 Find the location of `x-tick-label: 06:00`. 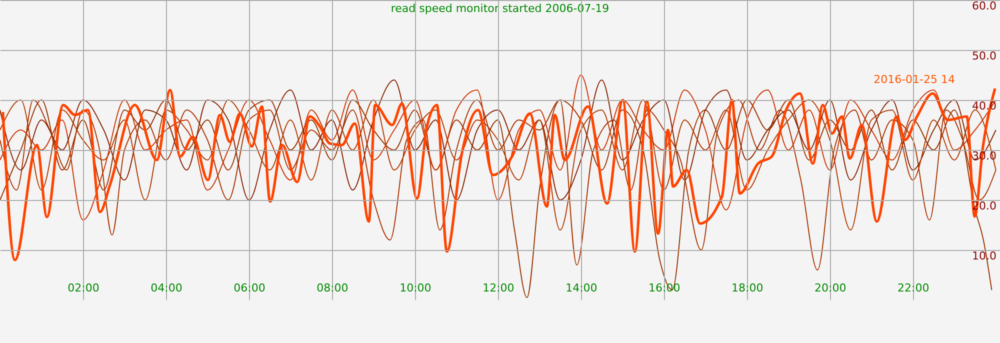

x-tick-label: 06:00 is located at coordinates (250, 288).